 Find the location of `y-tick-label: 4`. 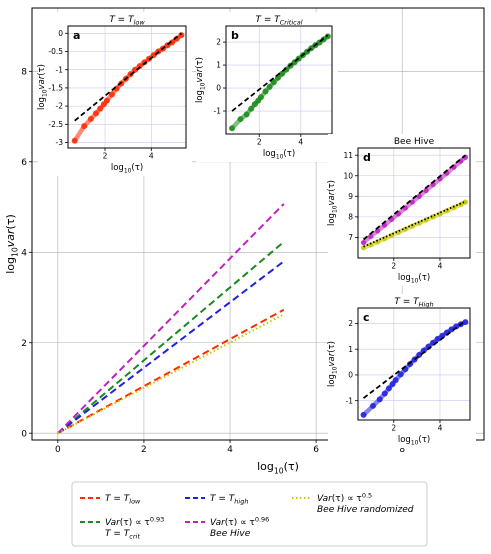

y-tick-label: 4 is located at coordinates (24, 253).